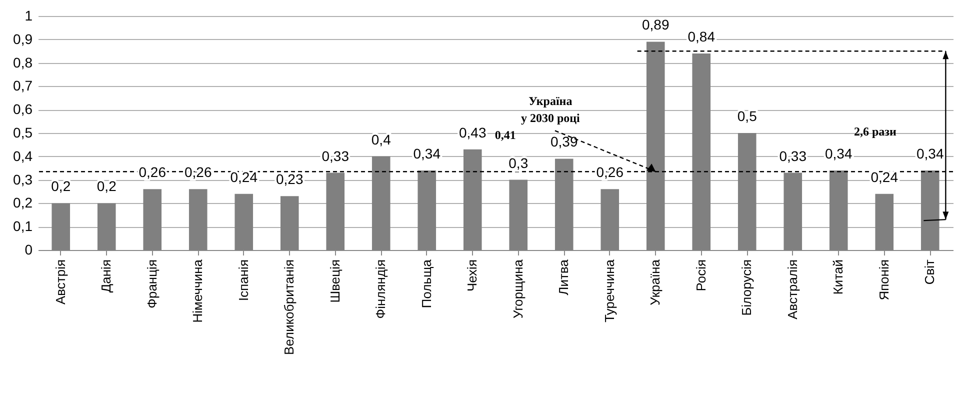  What do you see at coordinates (23, 179) in the screenshot?
I see `y-tick-label: 0,3` at bounding box center [23, 179].